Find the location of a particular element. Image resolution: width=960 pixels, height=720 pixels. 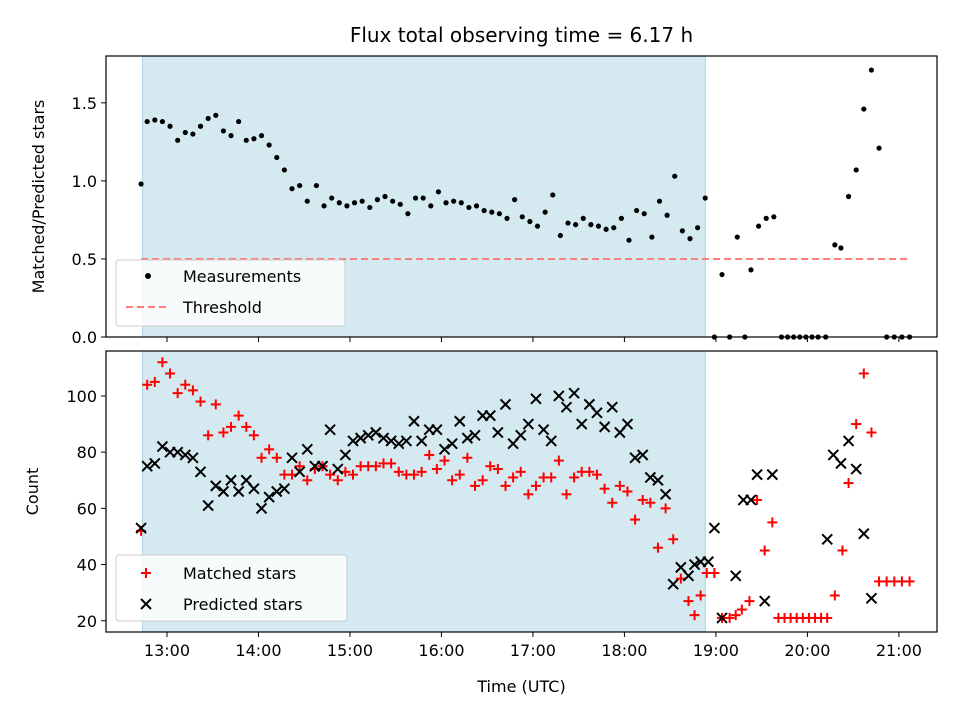

chart-title: Flux total observing time = 6.17 h is located at coordinates (521, 35).